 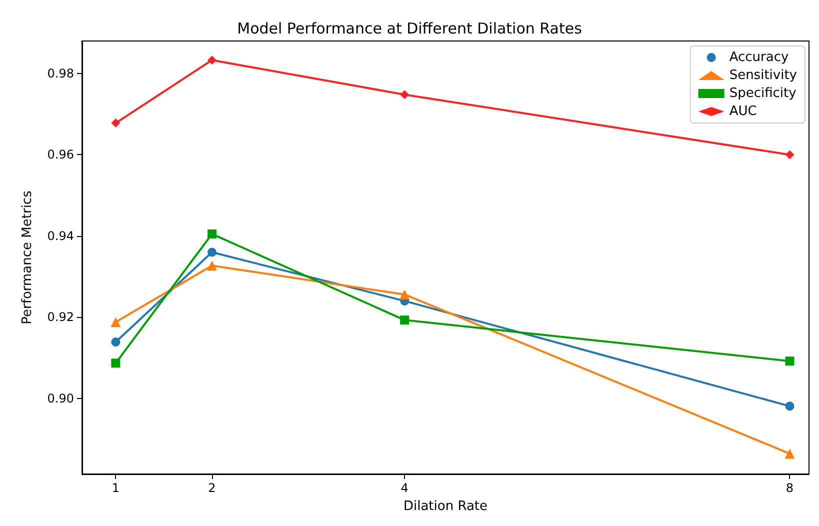 What do you see at coordinates (60, 398) in the screenshot?
I see `y-tick-label: 0.90` at bounding box center [60, 398].